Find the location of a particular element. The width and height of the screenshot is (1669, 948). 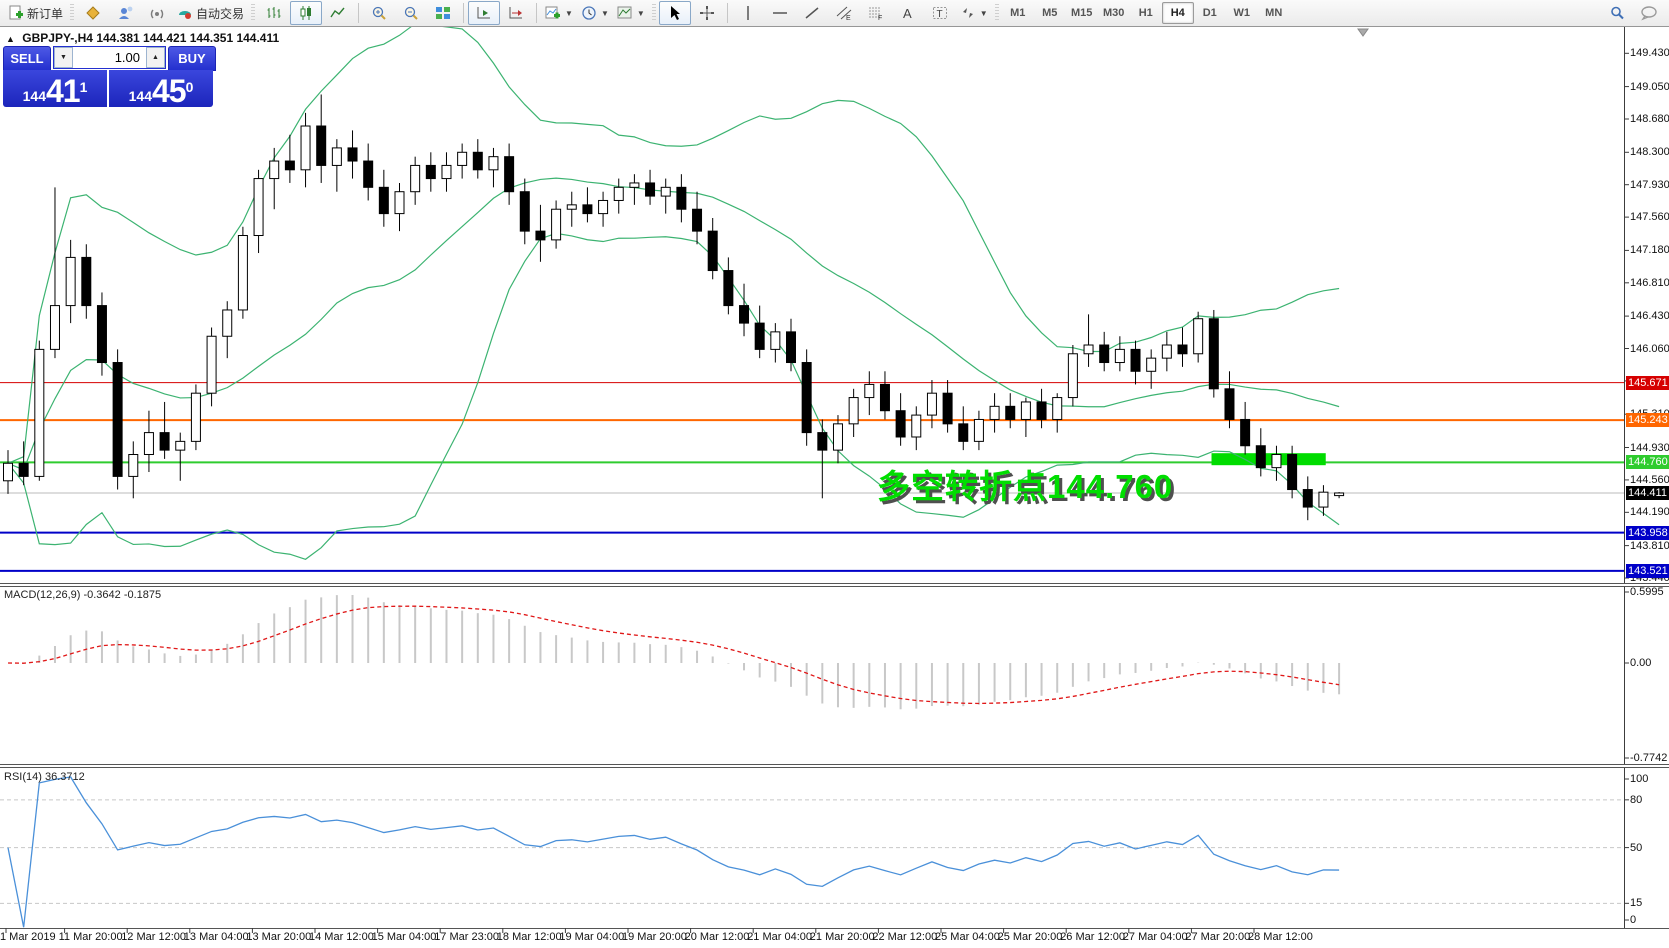

rsi-scale-label: 0 is located at coordinates (1633, 920).